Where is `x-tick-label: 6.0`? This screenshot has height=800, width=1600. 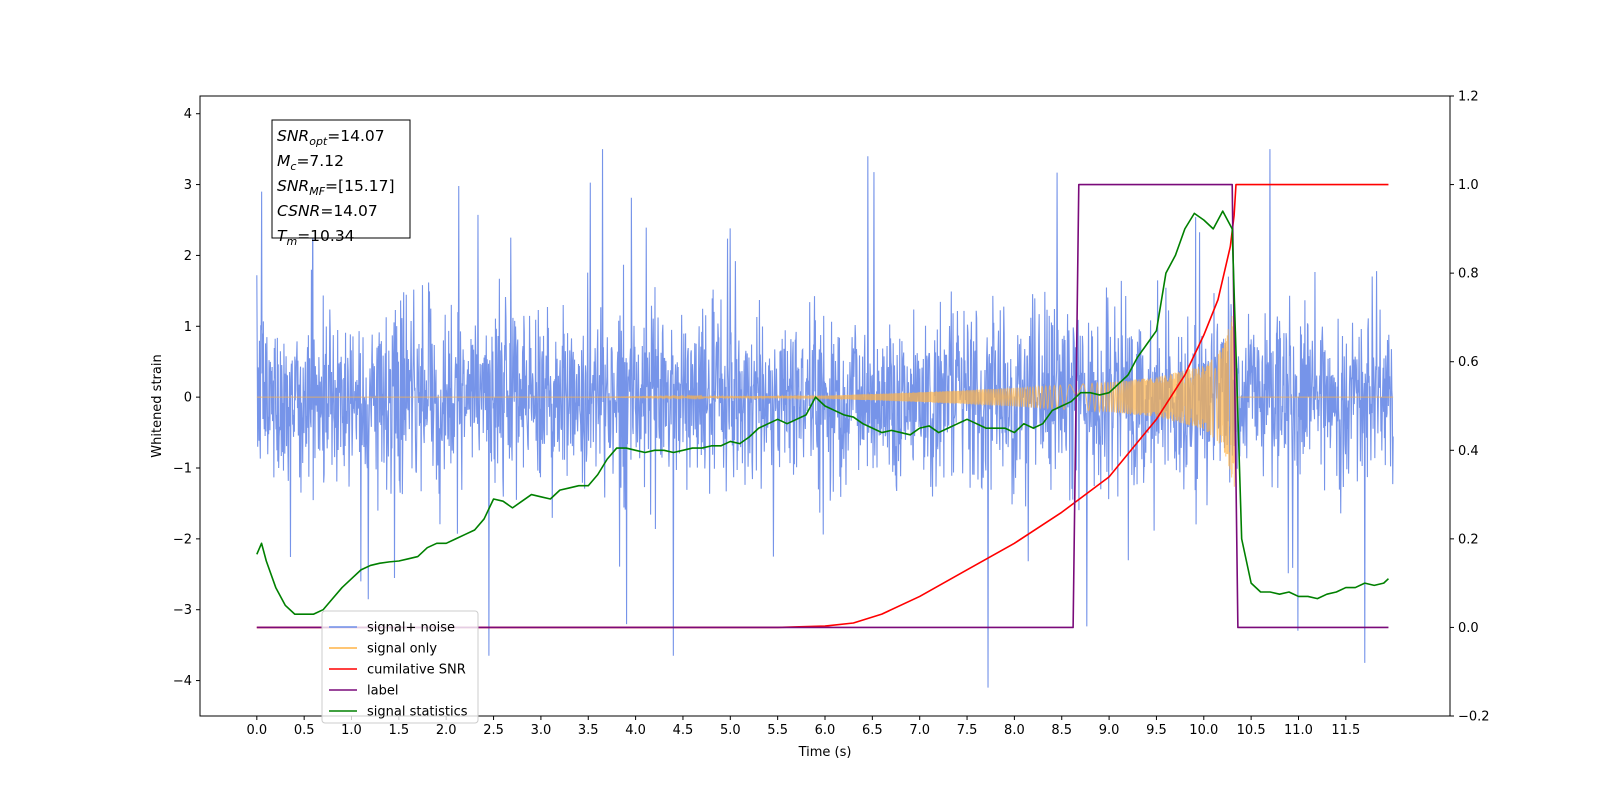 x-tick-label: 6.0 is located at coordinates (825, 730).